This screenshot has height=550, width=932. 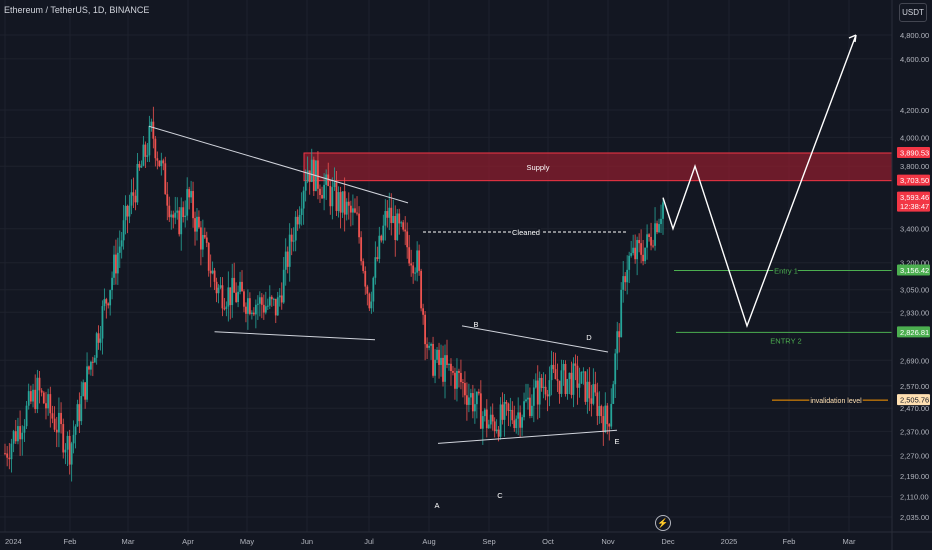 I want to click on x-tick-label-11: Dec, so click(x=668, y=541).